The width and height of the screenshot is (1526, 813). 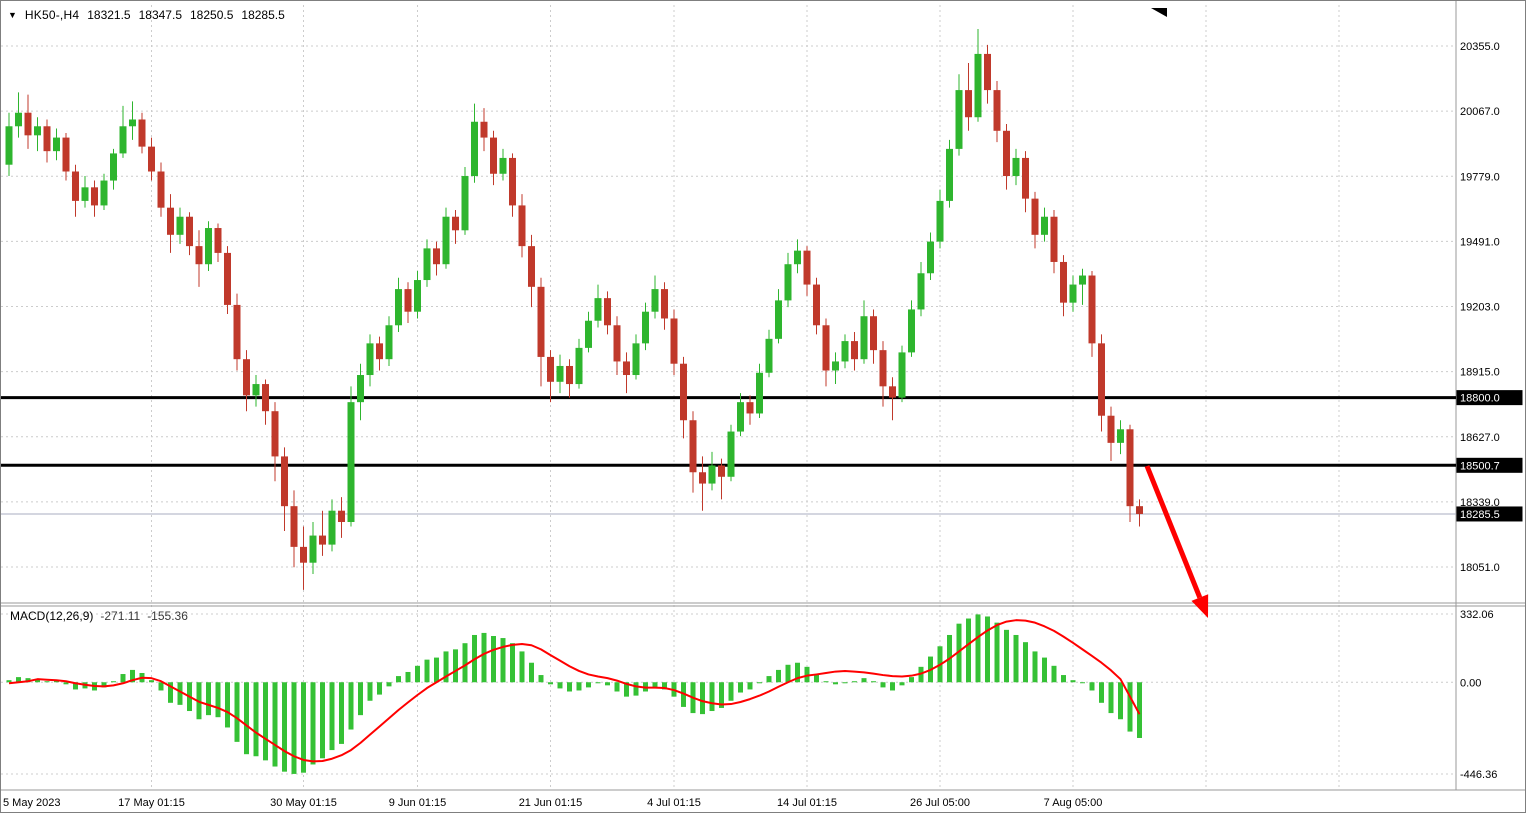 I want to click on svg-text: 4 Jul 01:15, so click(x=674, y=803).